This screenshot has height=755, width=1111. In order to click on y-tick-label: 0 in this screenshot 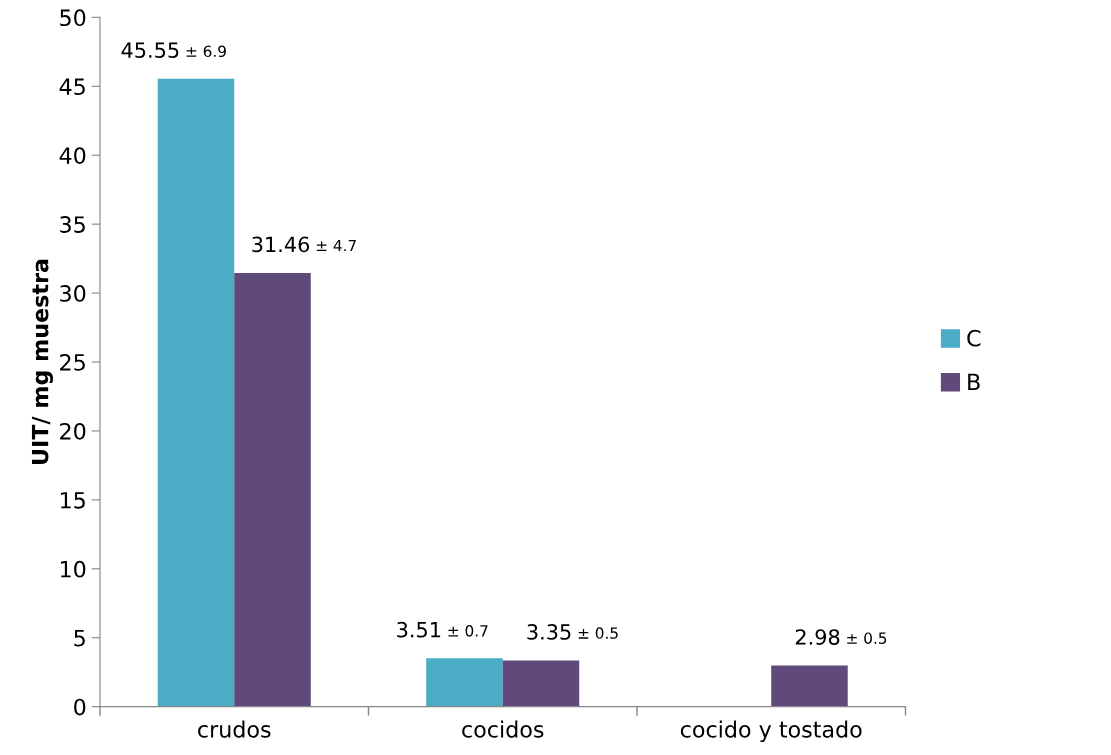, I will do `click(80, 707)`.